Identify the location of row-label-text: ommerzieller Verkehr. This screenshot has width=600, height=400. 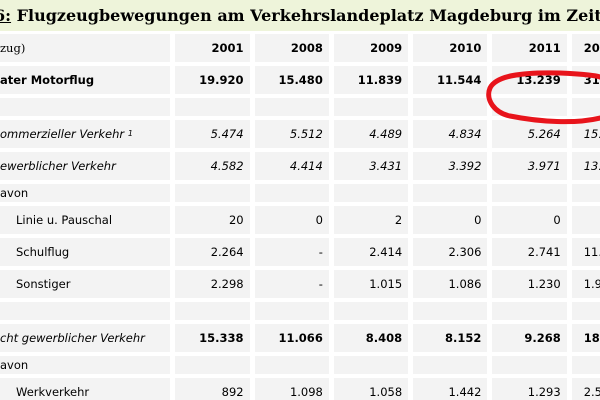
(62, 134).